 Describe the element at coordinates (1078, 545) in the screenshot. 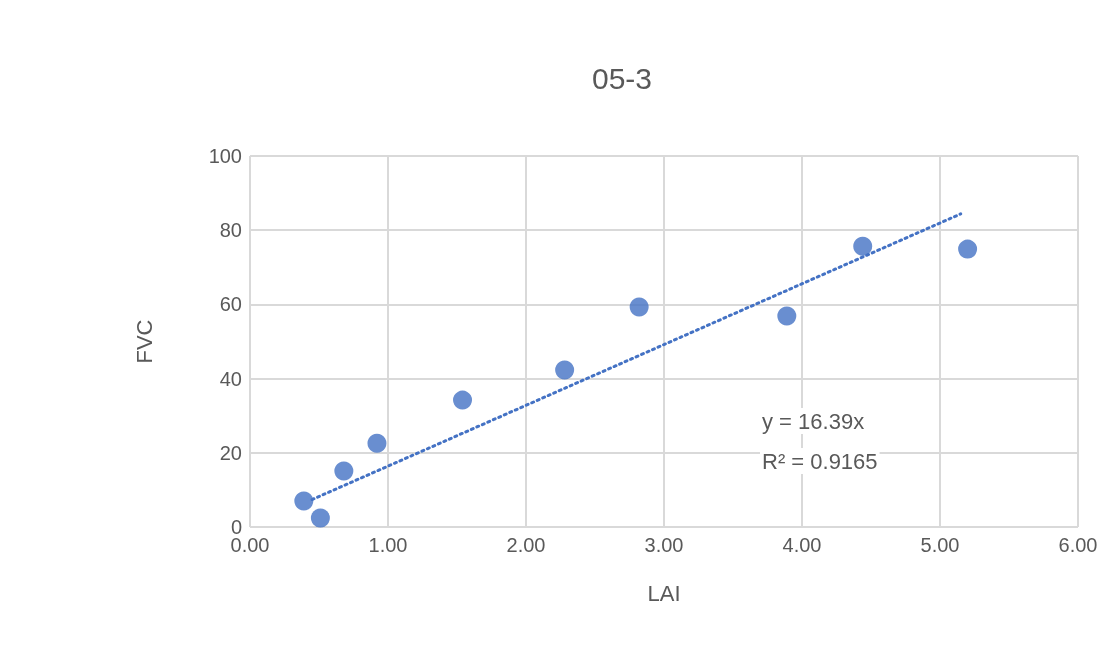

I see `x-tick-label: 6.00` at that location.